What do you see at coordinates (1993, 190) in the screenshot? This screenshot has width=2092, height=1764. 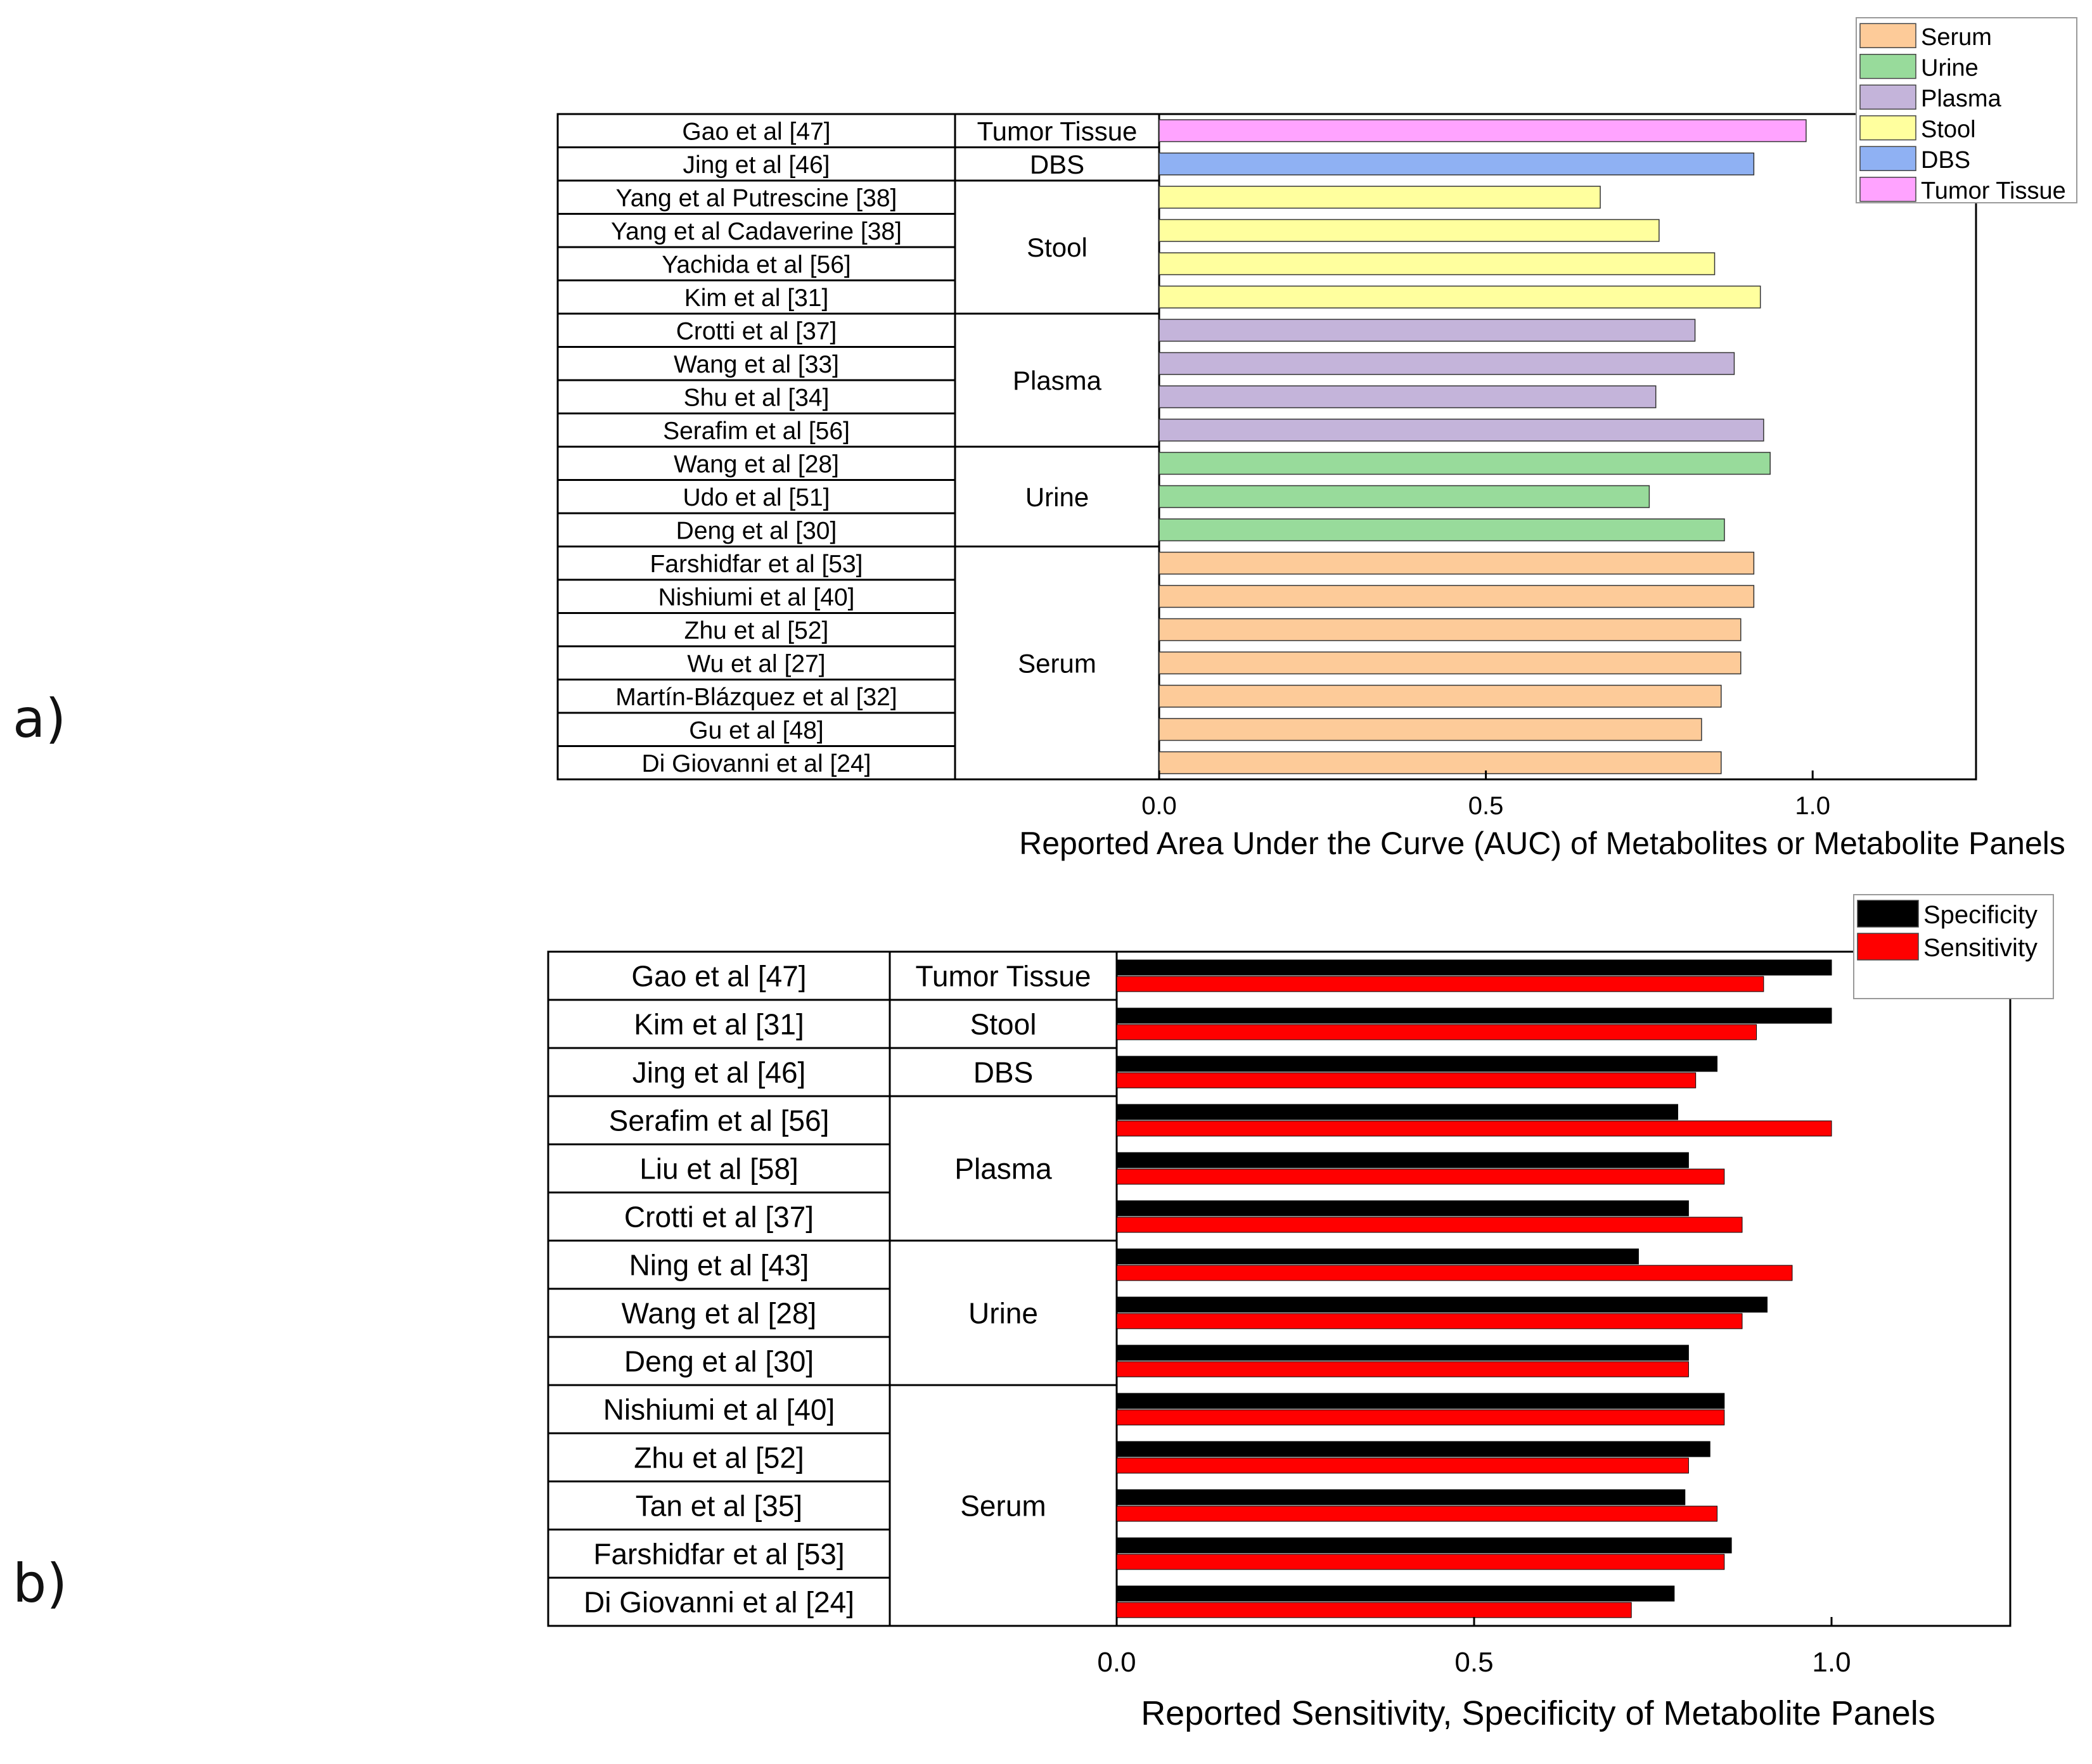 I see `legend-label-tumor-tissue: Tumor Tissue` at bounding box center [1993, 190].